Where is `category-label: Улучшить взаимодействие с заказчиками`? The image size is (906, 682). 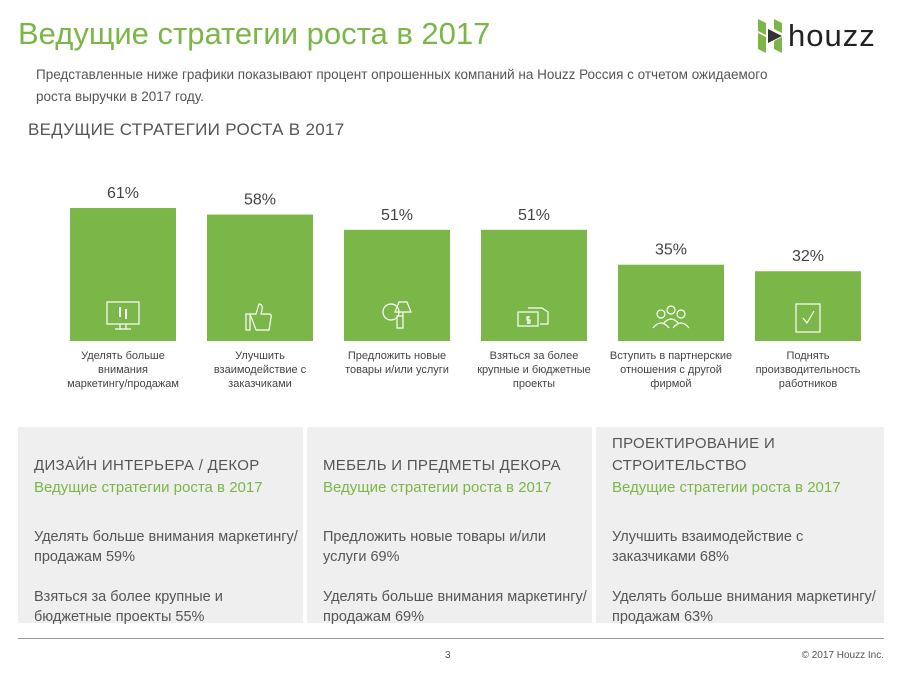 category-label: Улучшить взаимодействие с заказчиками is located at coordinates (260, 370).